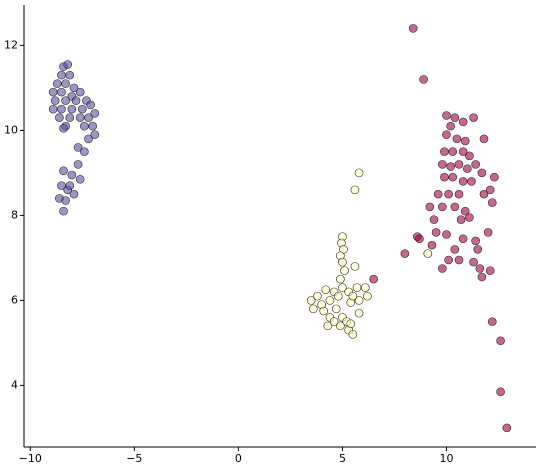 This screenshot has height=469, width=540. I want to click on x-tick-label: −5, so click(134, 458).